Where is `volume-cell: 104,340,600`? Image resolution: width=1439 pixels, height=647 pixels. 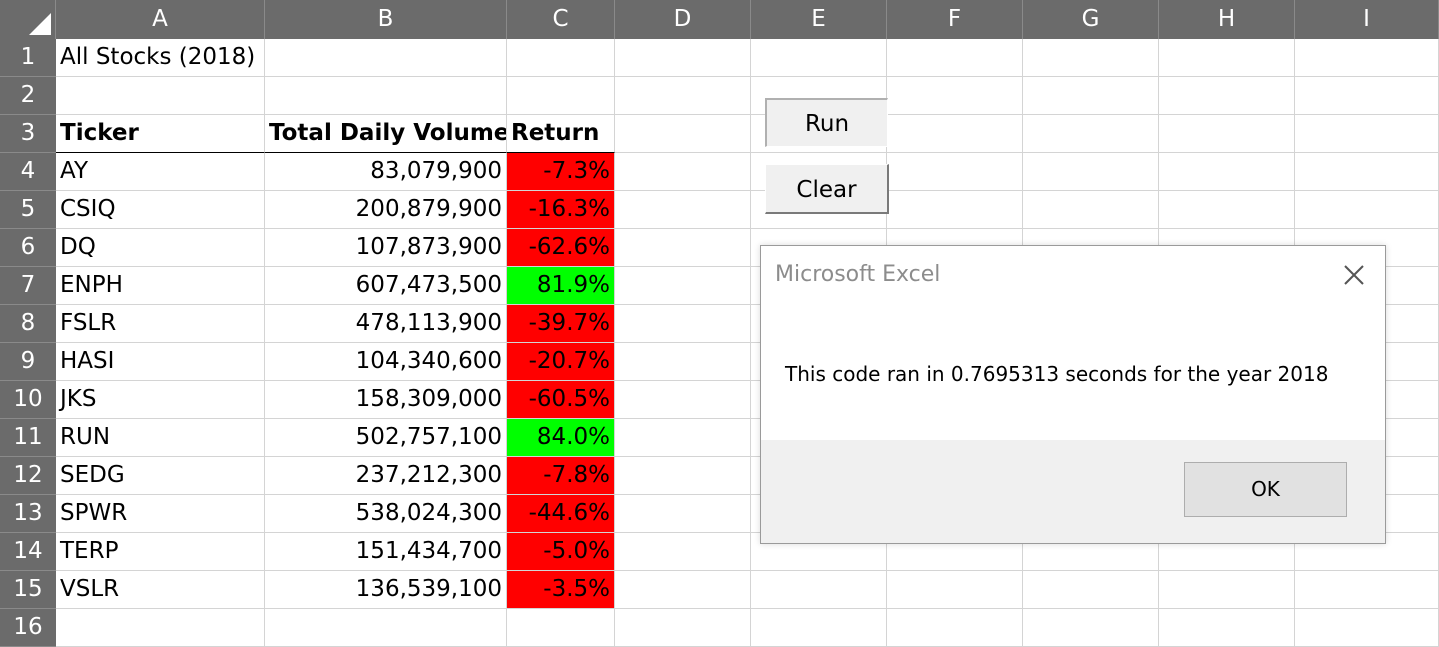
volume-cell: 104,340,600 is located at coordinates (386, 362).